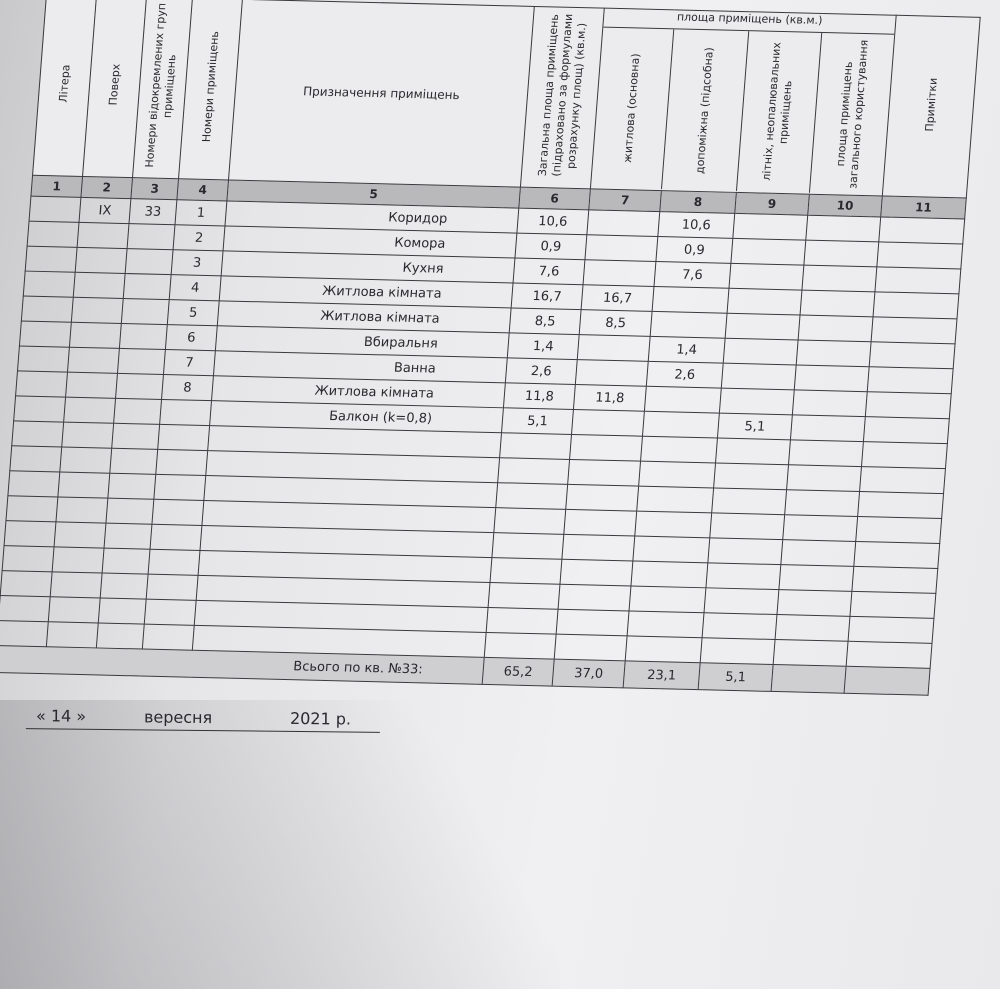 The image size is (1000, 989). I want to click on column-number: 1, so click(56, 186).